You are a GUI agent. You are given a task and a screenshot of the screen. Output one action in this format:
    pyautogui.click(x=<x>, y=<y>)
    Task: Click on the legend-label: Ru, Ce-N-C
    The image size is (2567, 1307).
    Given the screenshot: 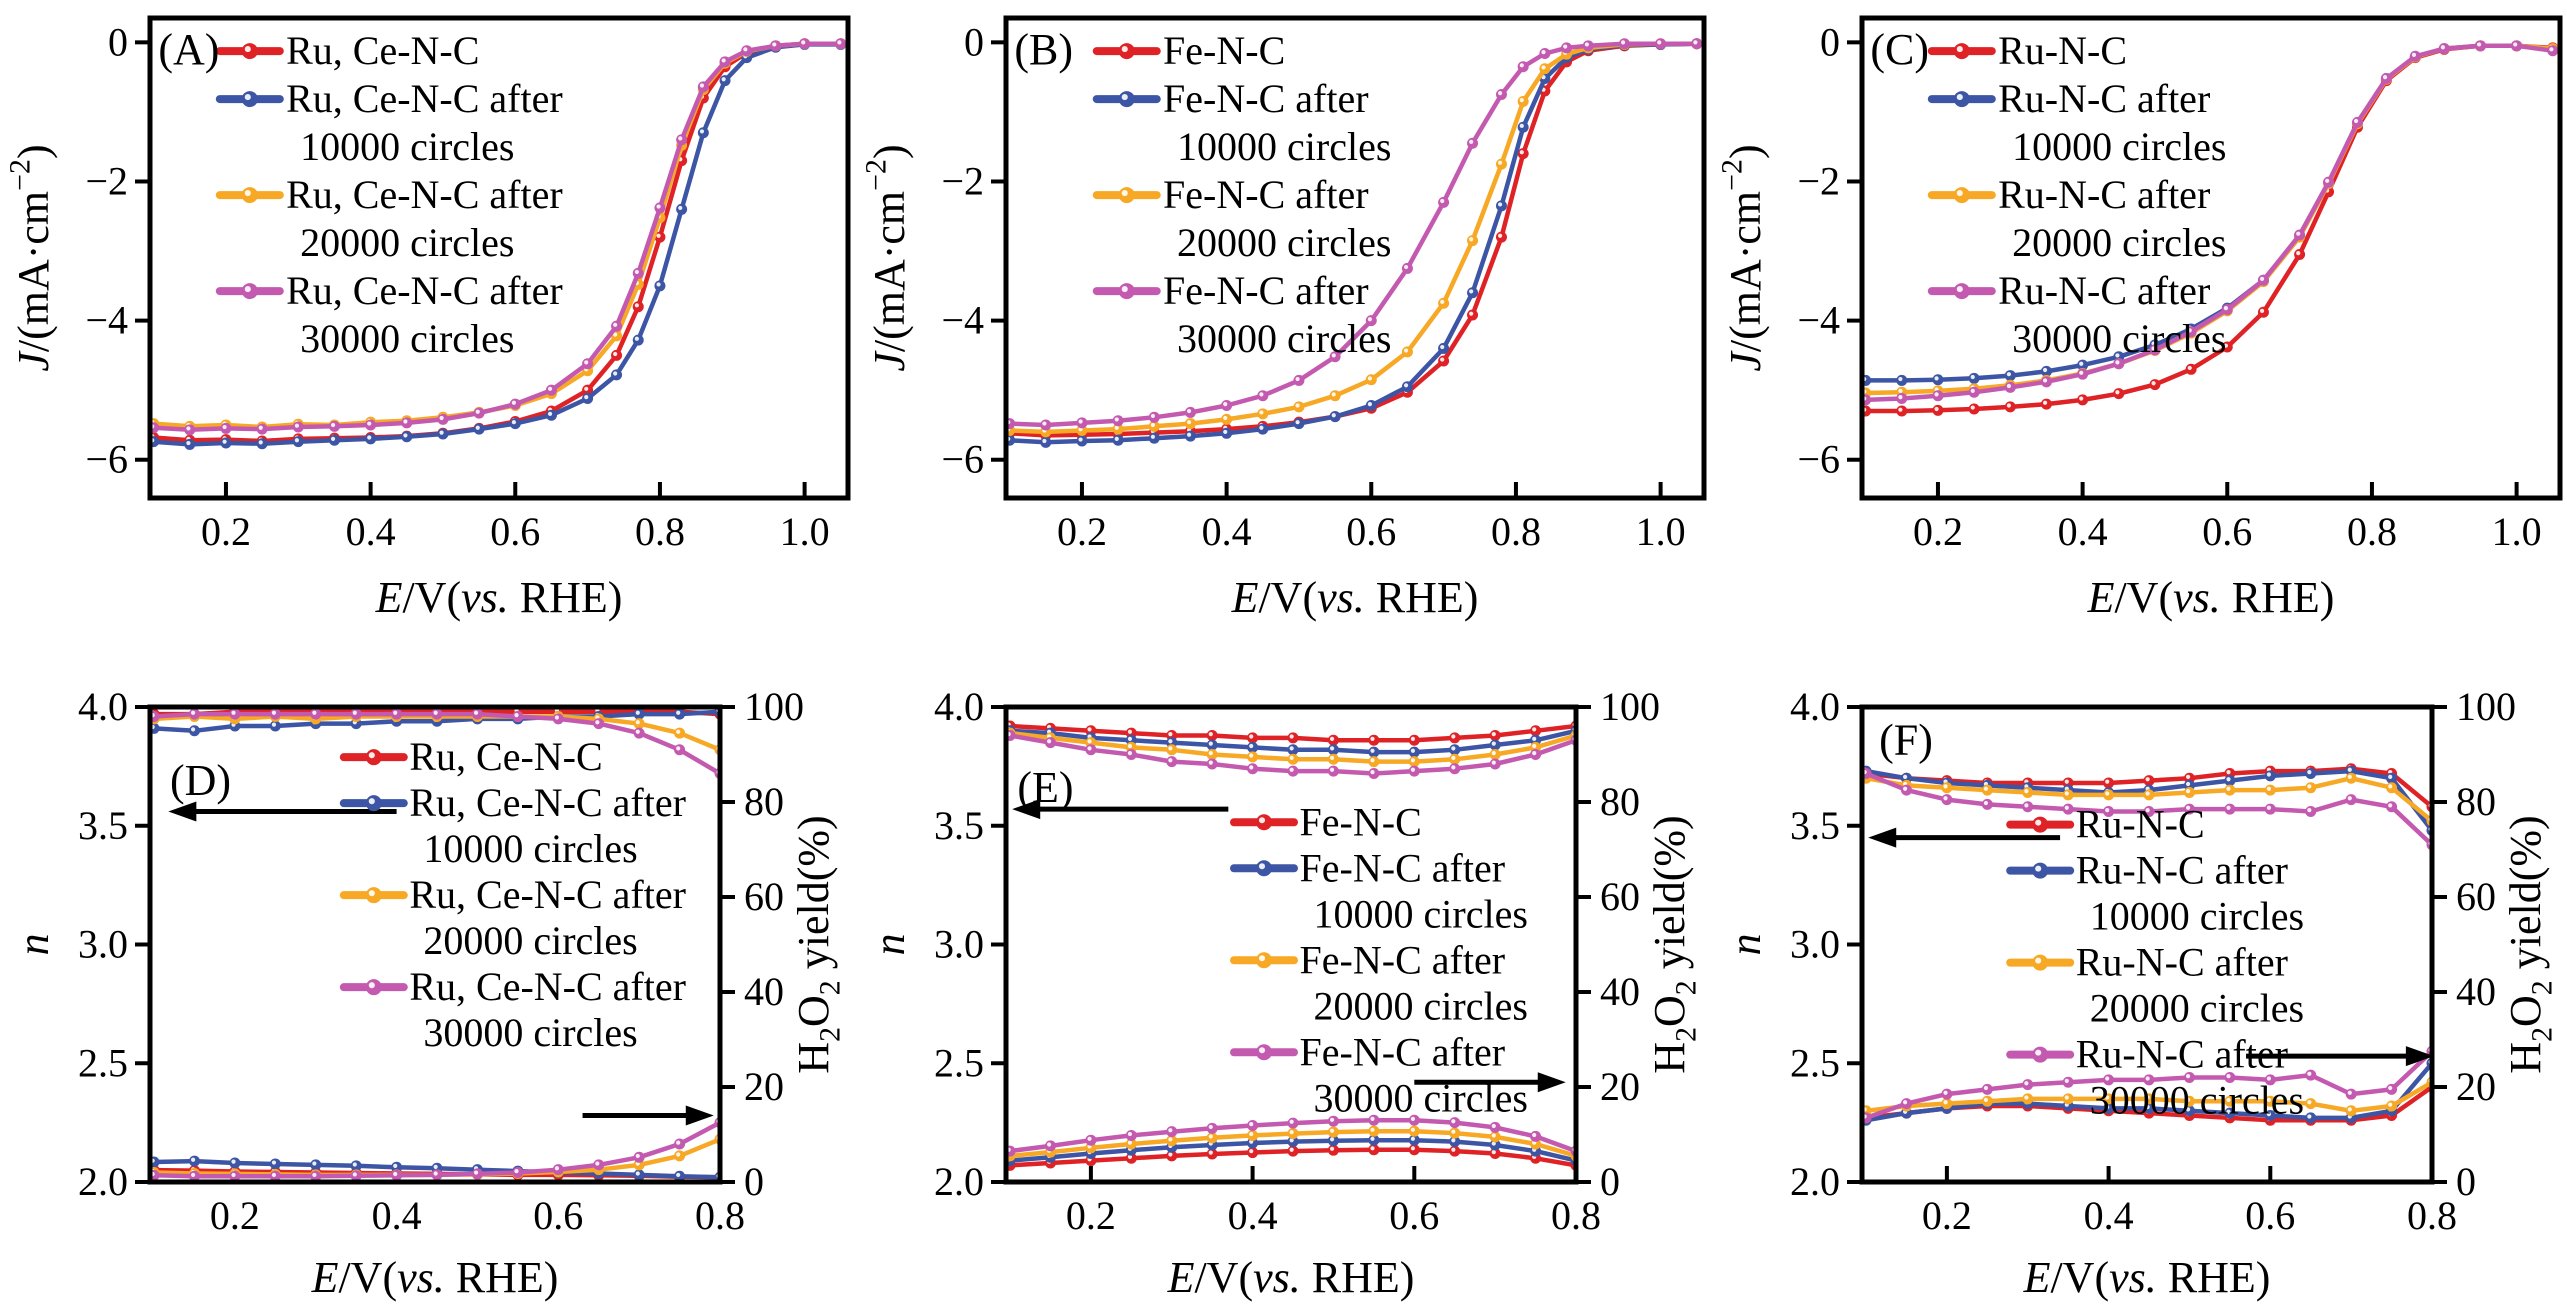 What is the action you would take?
    pyautogui.click(x=382, y=50)
    